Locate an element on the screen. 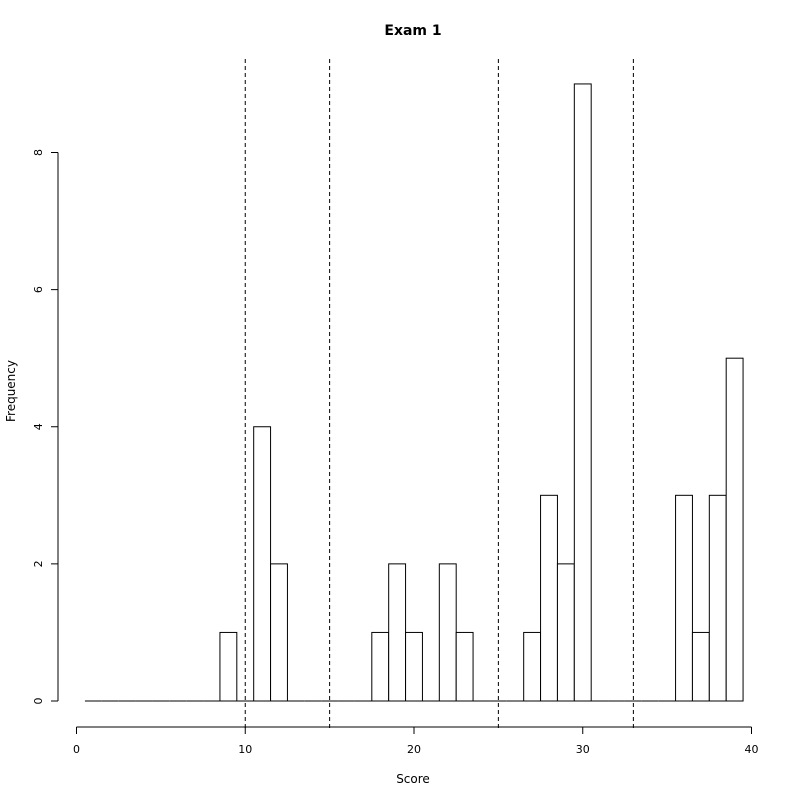 This screenshot has width=800, height=800. y-tick-label: 0 is located at coordinates (38, 701).